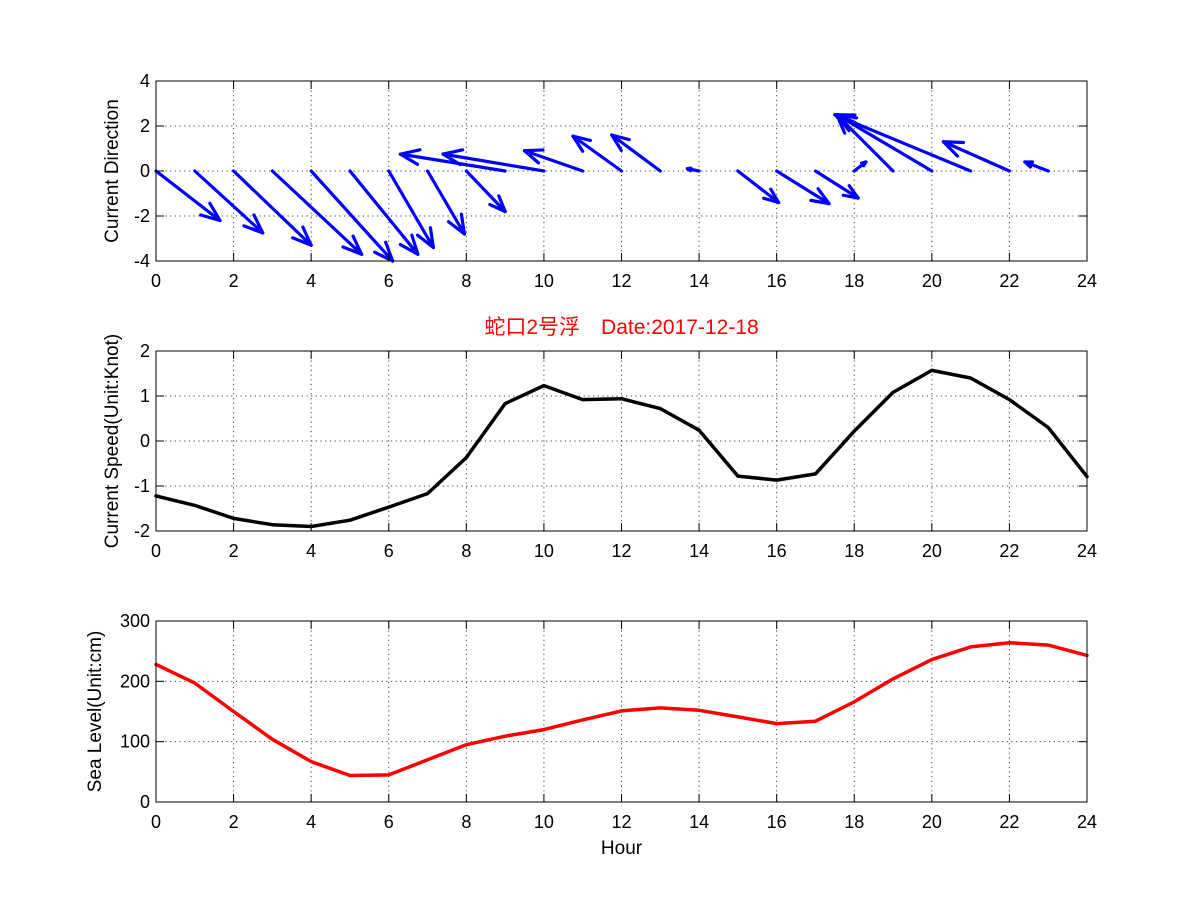 Image resolution: width=1201 pixels, height=901 pixels. Describe the element at coordinates (142, 531) in the screenshot. I see `speed-ytick-label: -2` at that location.